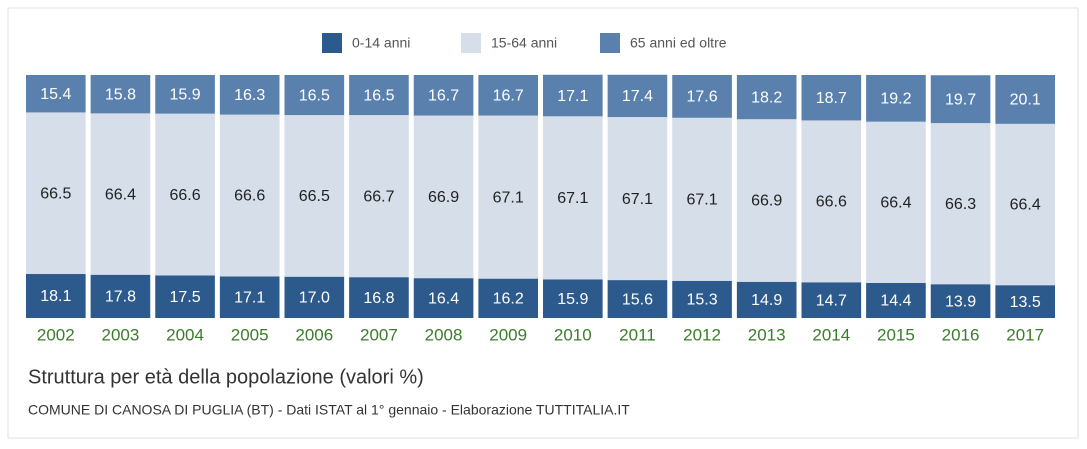 Image resolution: width=1087 pixels, height=449 pixels. Describe the element at coordinates (508, 334) in the screenshot. I see `x-tick-label: 2009` at that location.